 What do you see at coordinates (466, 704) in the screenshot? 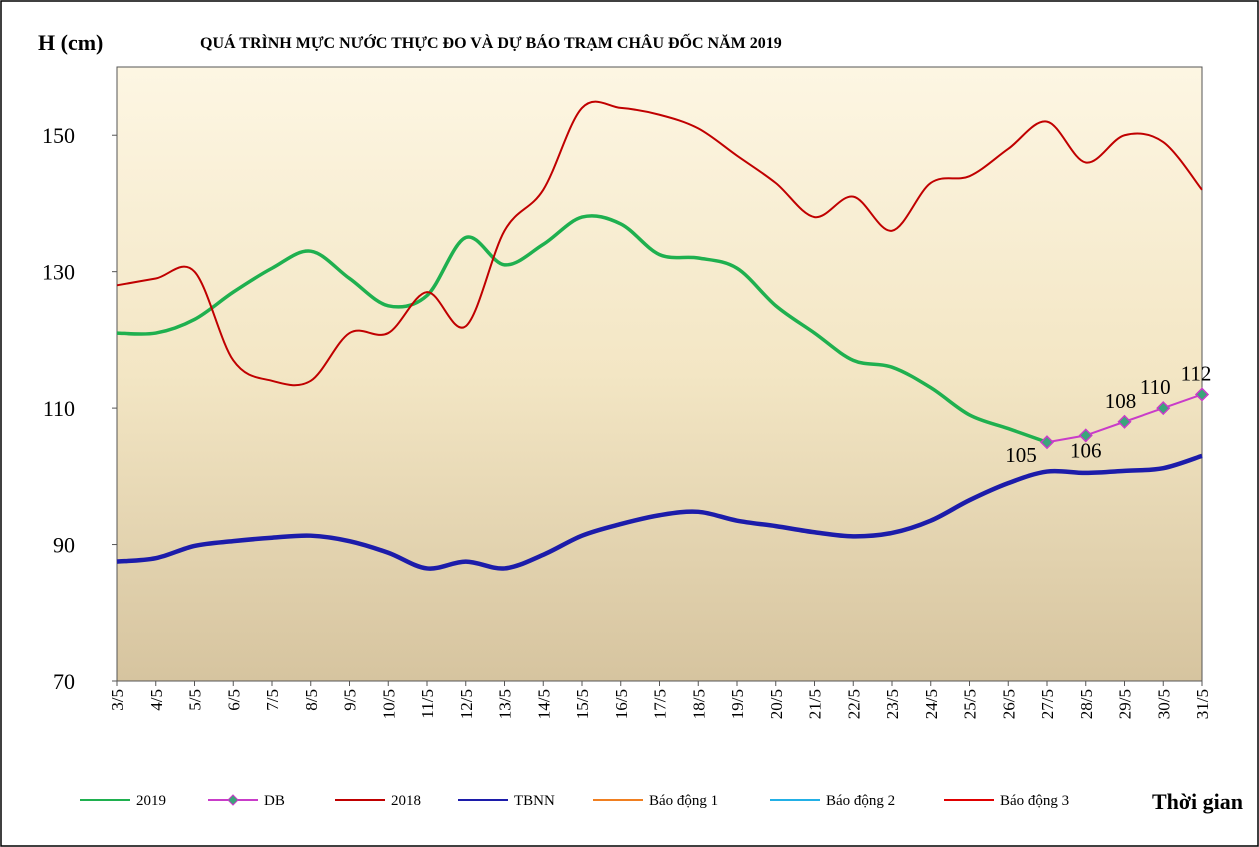
I see `x-tick-label: 12/5` at bounding box center [466, 704].